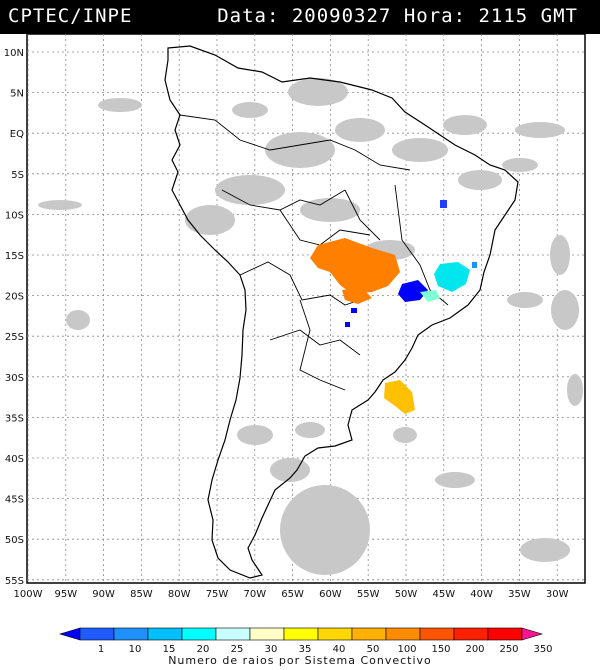  Describe the element at coordinates (14, 418) in the screenshot. I see `lat-tick-label: 35S` at that location.